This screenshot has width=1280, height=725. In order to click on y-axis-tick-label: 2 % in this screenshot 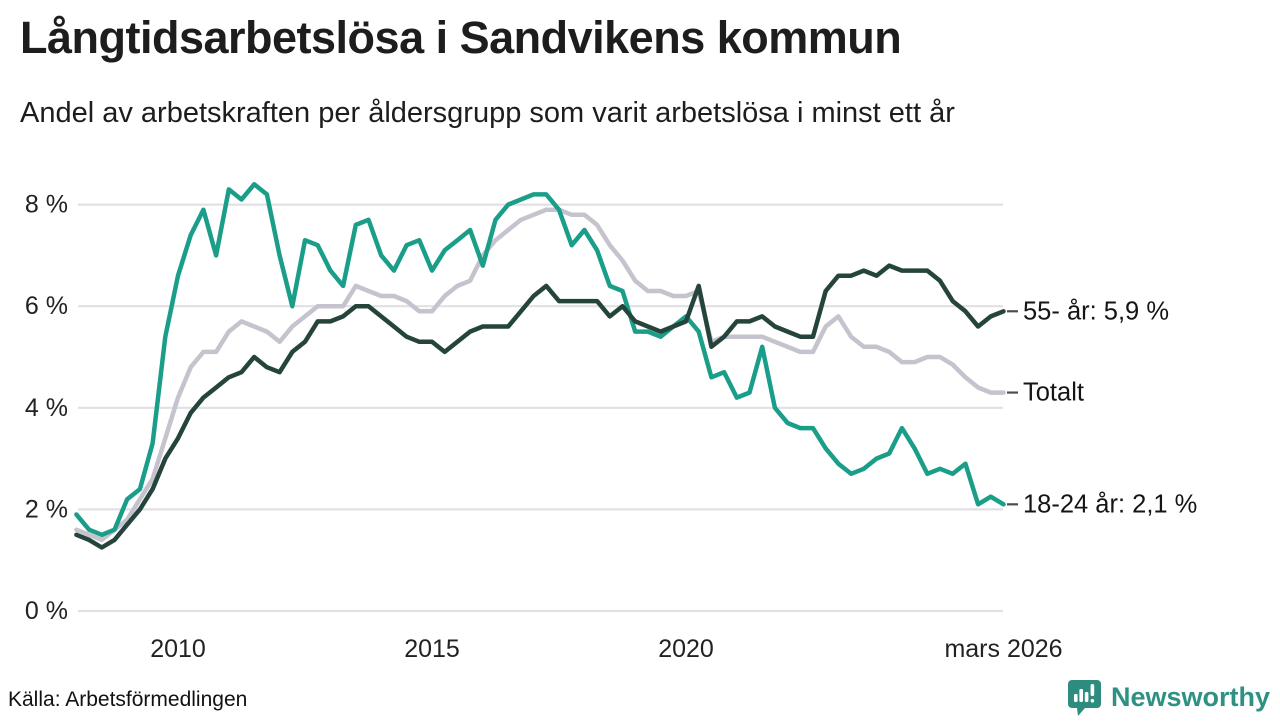, I will do `click(46, 509)`.